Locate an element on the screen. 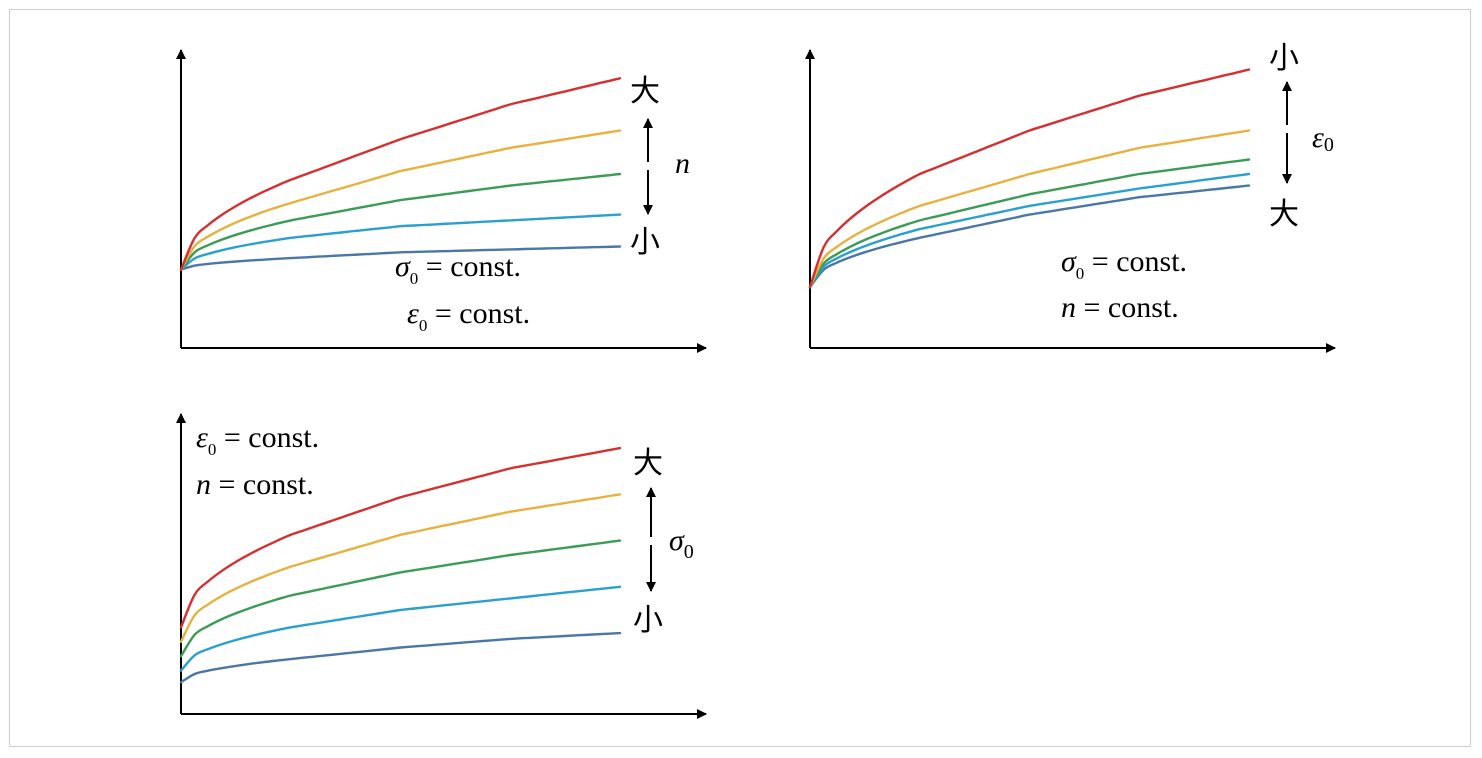  panel-n: 大 n 小 σ0 = const. ε0 = const. is located at coordinates (441, 201).